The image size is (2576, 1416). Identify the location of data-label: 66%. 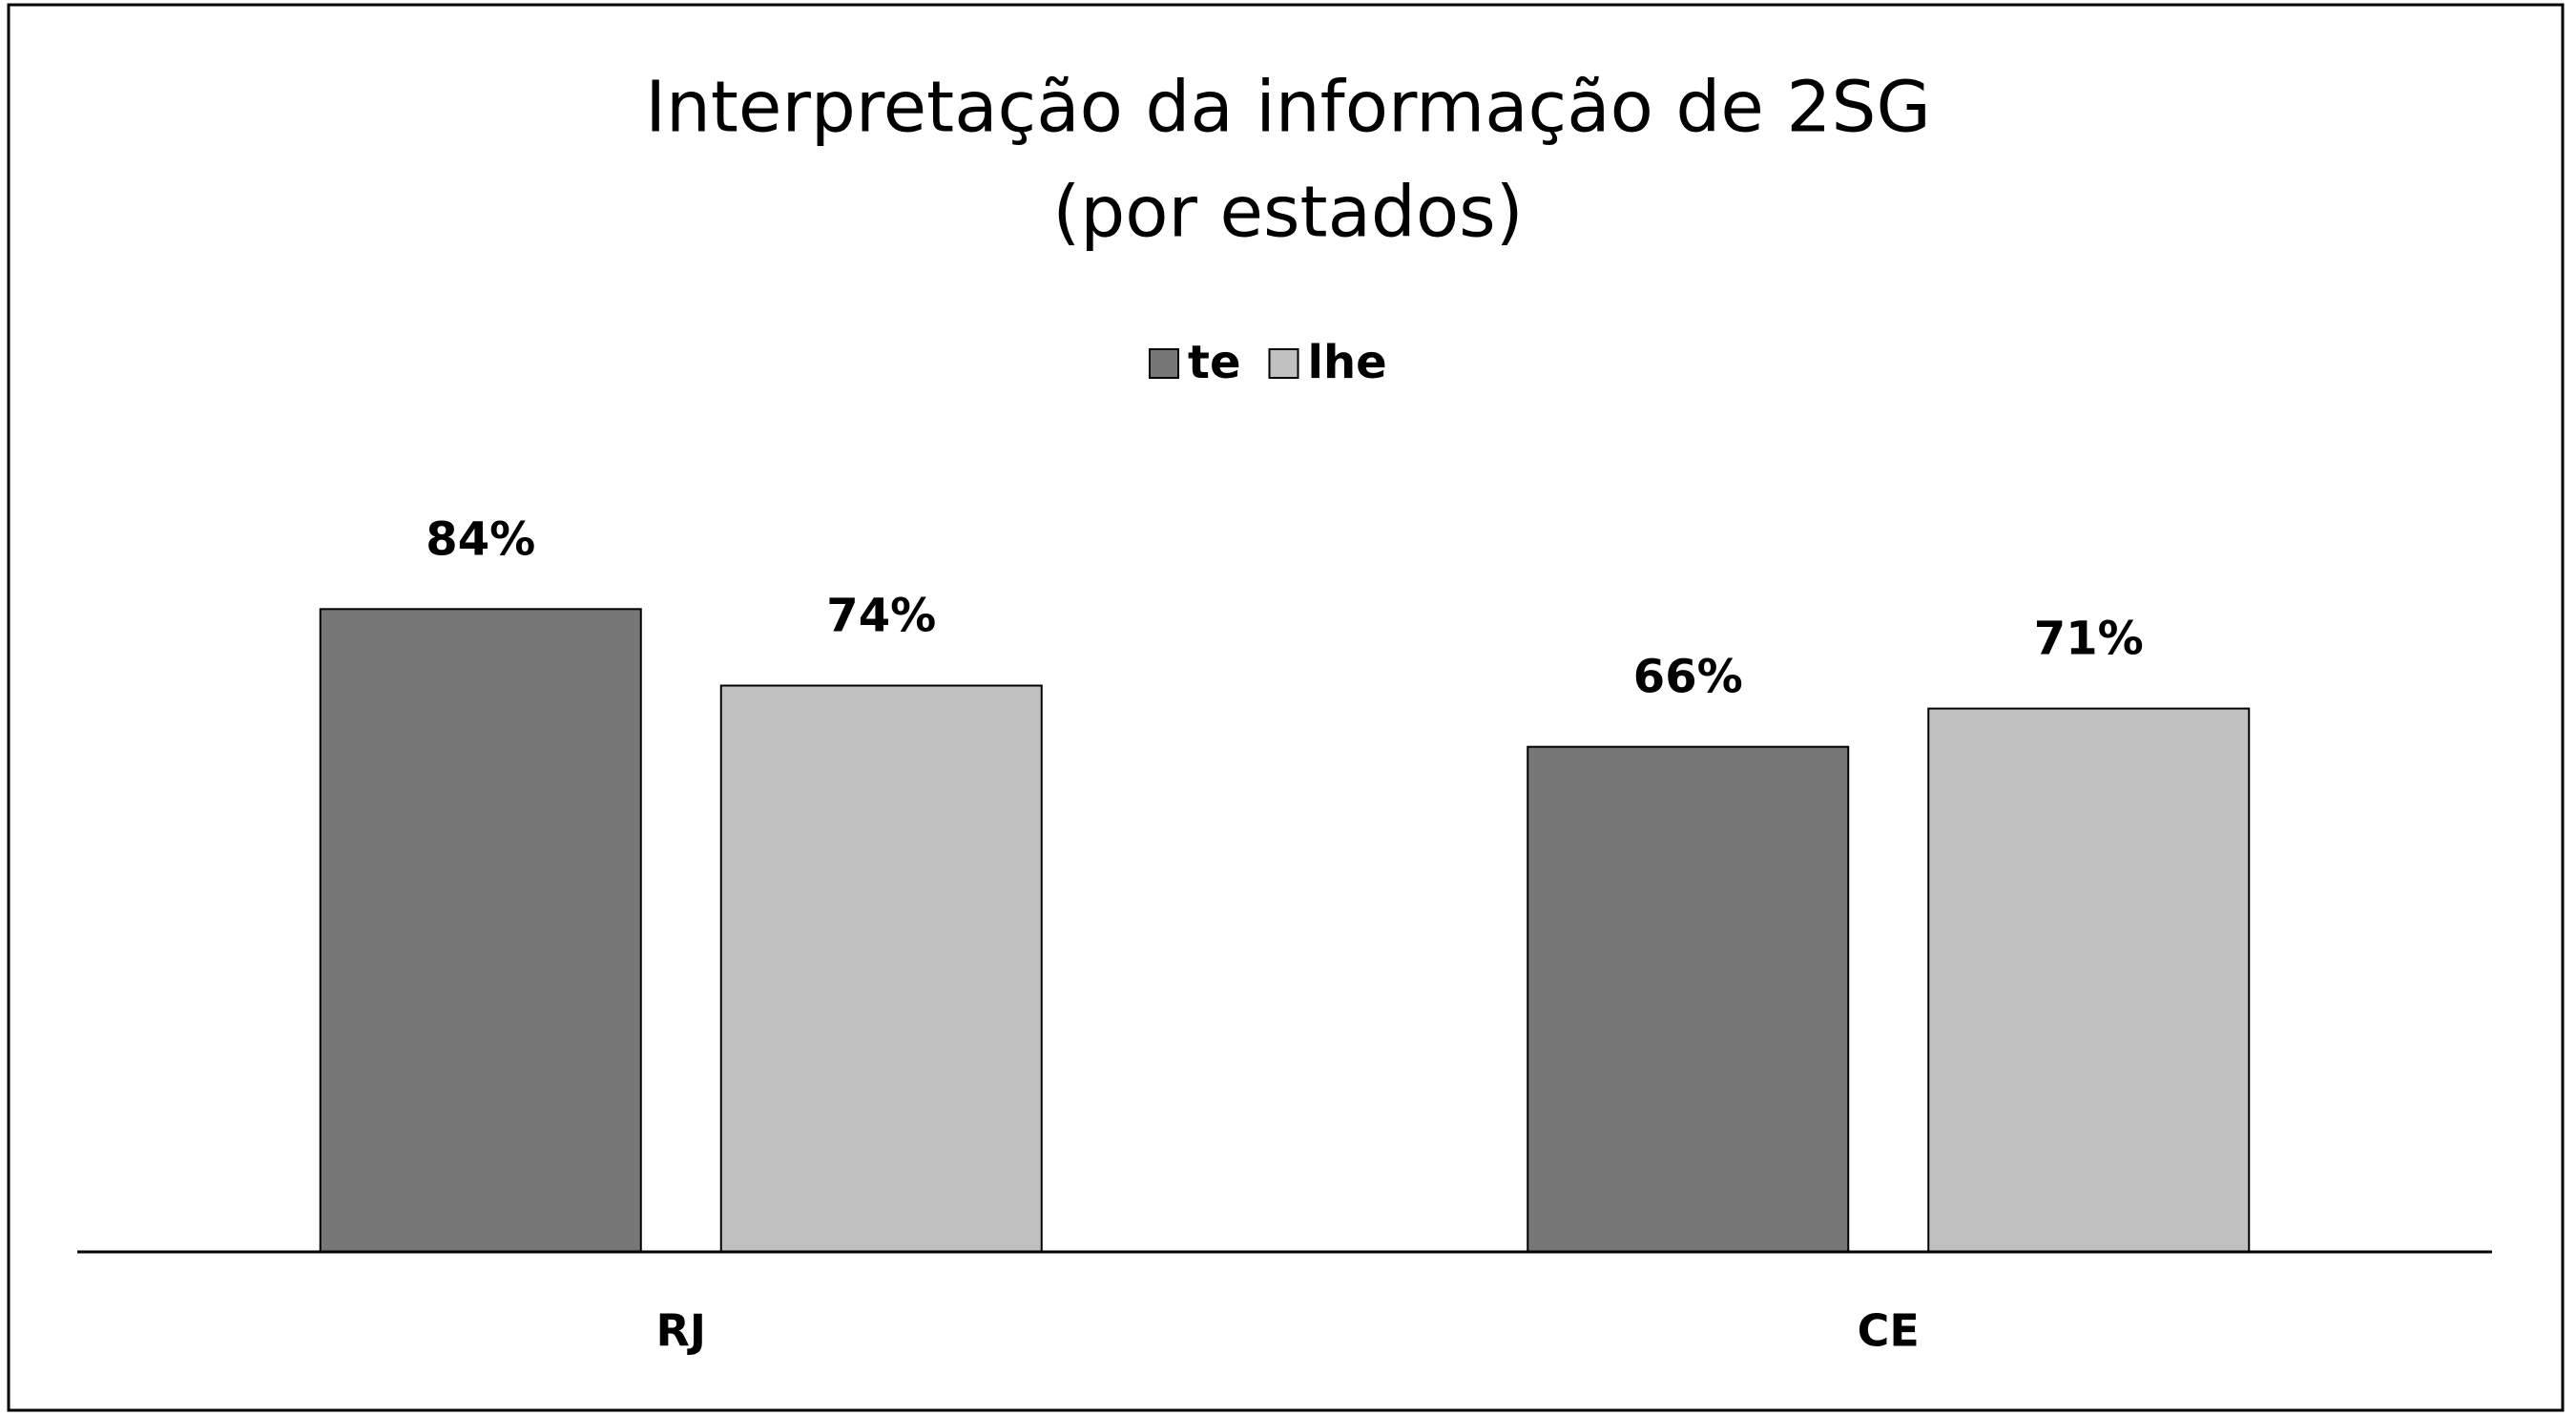
(1688, 677).